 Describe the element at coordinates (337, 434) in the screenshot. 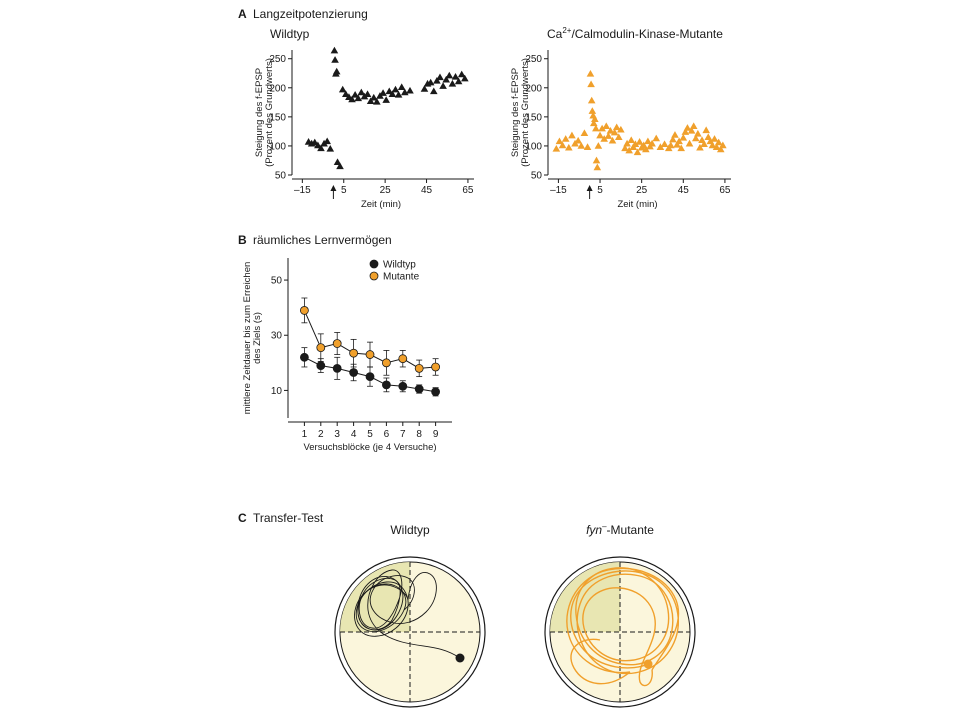

I see `x-tick-label: 3` at that location.